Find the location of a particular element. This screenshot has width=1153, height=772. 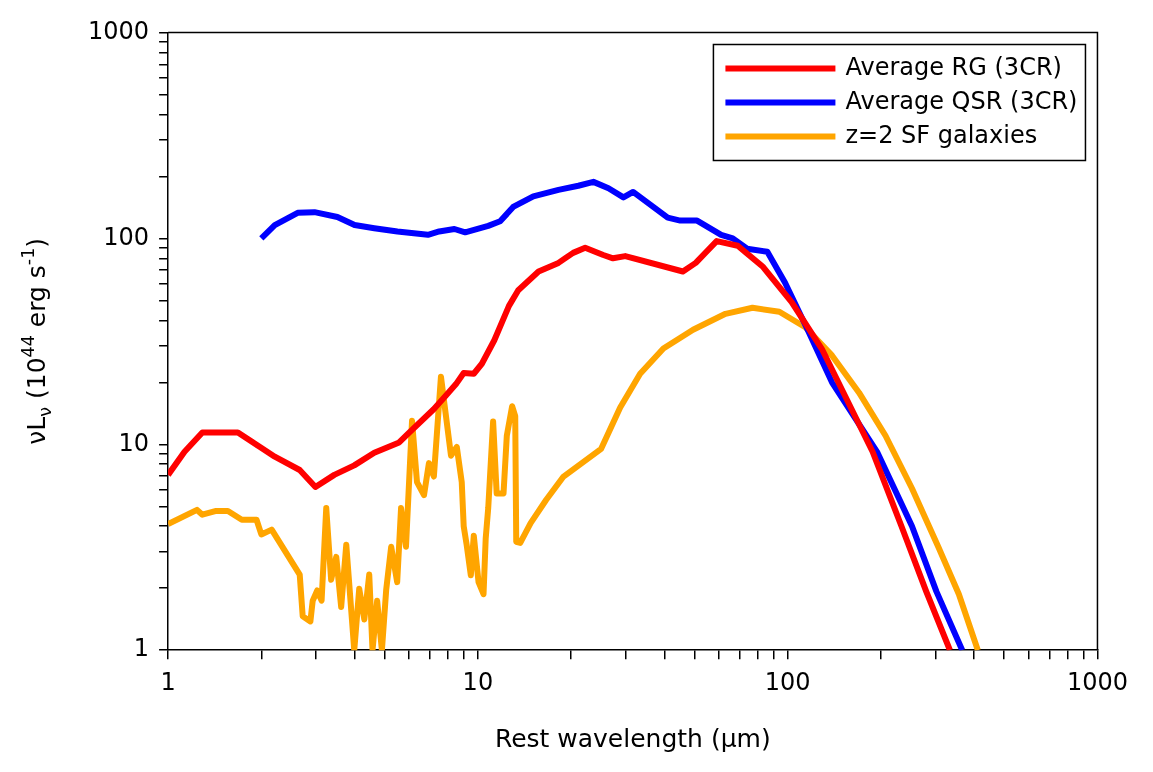

x-tick-label: 1 is located at coordinates (168, 681).